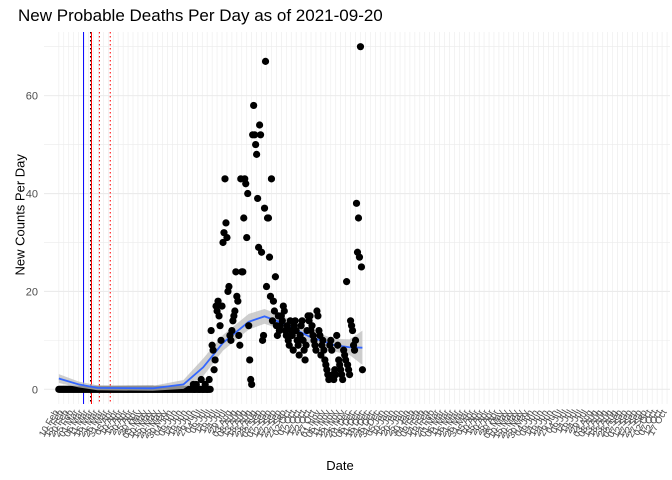 The width and height of the screenshot is (672, 480). I want to click on y-tick-label: 60, so click(32, 97).